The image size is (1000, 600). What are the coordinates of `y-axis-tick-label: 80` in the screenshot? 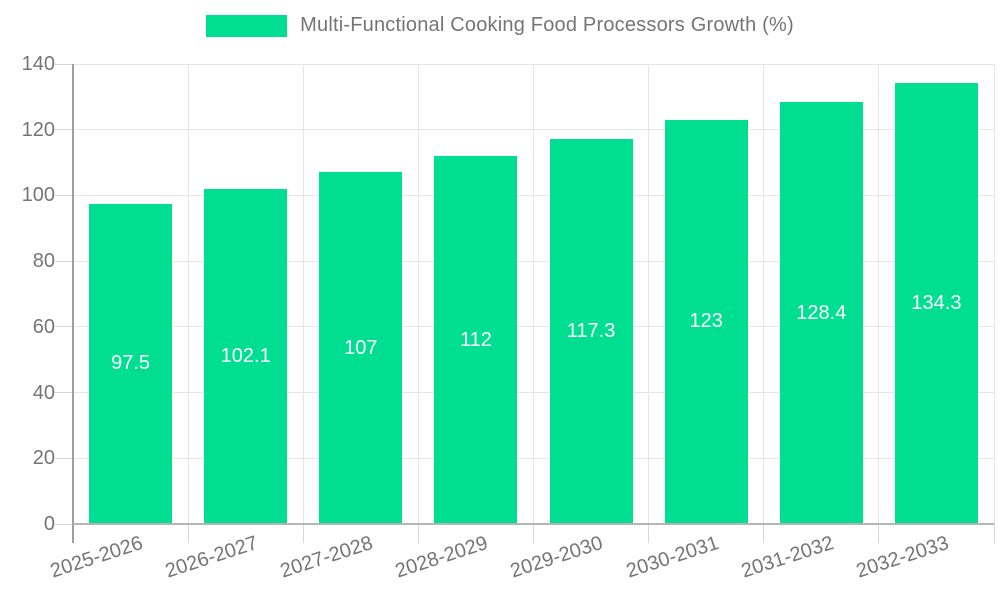 It's located at (43, 261).